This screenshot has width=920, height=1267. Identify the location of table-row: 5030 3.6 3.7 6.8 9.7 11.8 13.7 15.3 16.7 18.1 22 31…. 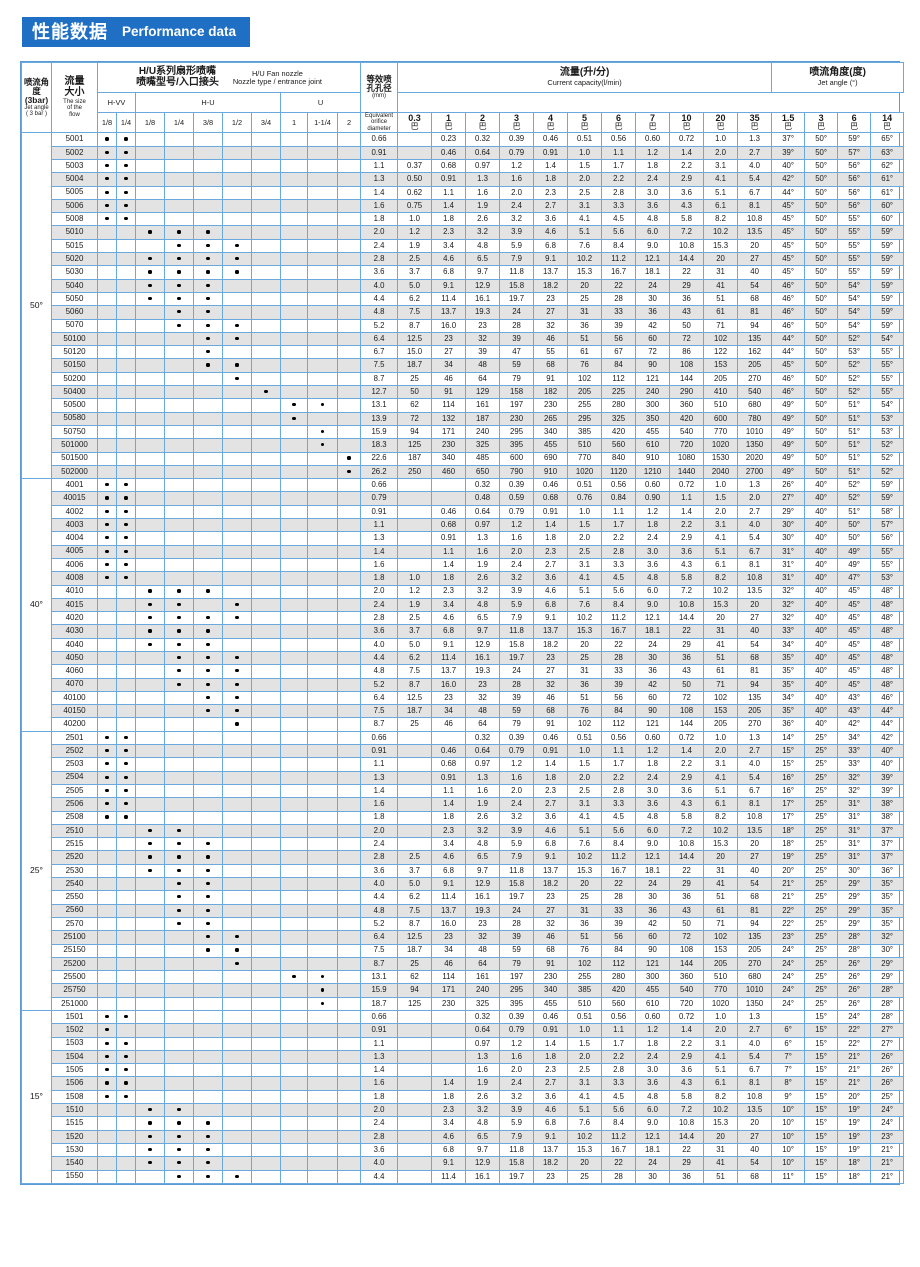
(463, 272).